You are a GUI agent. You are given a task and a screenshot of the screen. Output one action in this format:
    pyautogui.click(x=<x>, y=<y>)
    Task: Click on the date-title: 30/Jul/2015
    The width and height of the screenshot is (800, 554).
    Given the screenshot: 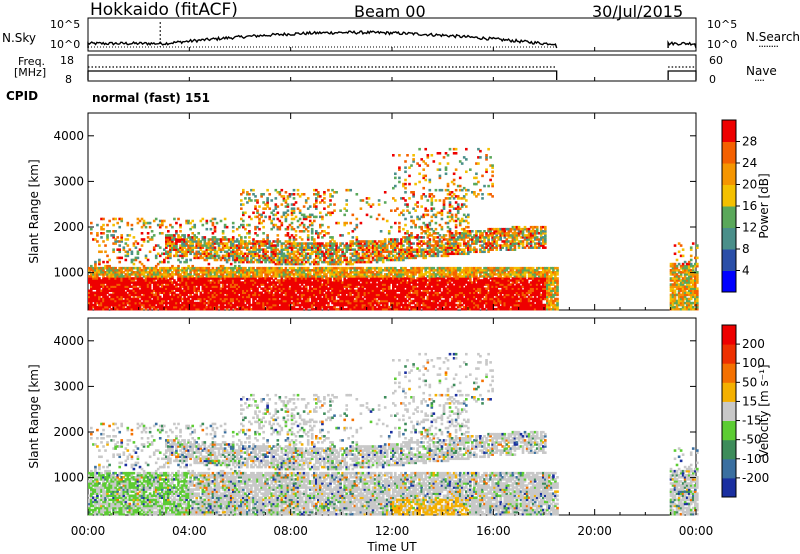 What is the action you would take?
    pyautogui.click(x=638, y=11)
    